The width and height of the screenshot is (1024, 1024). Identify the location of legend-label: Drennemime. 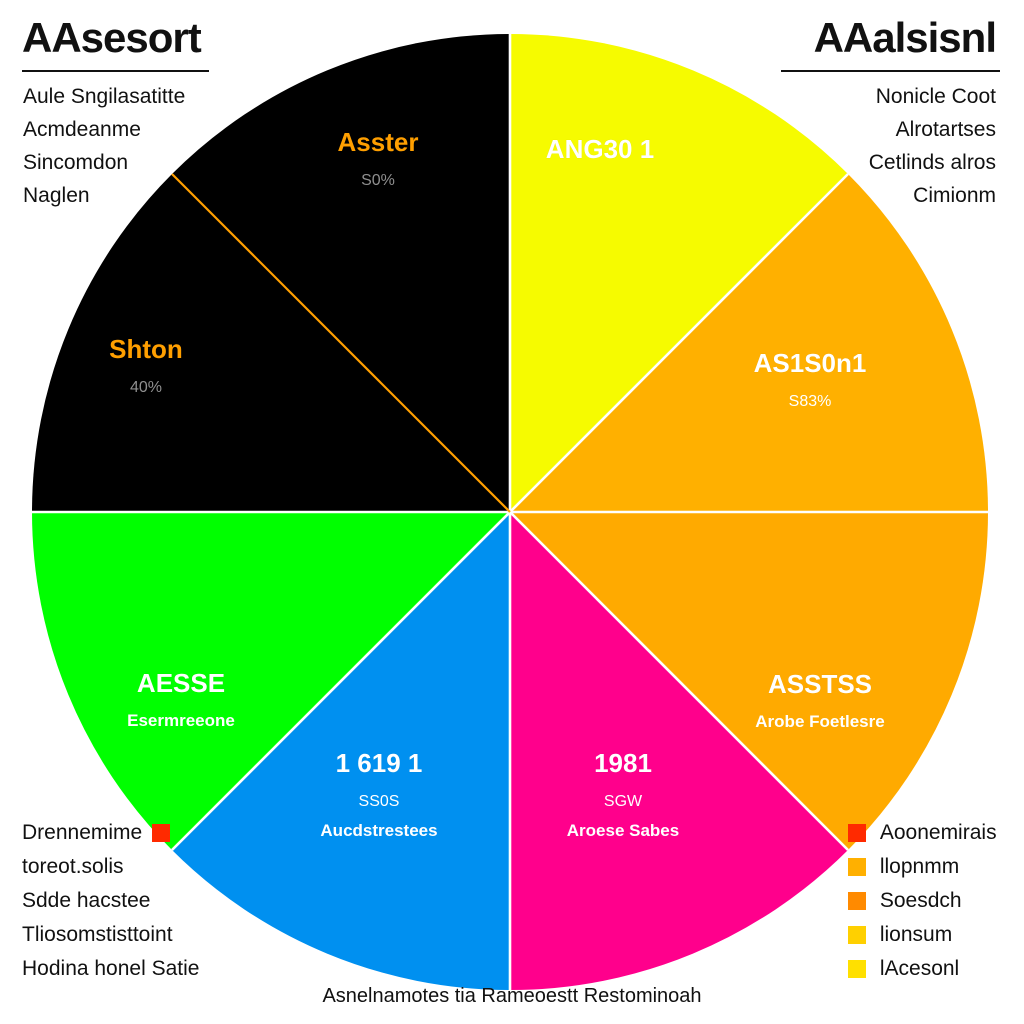
(82, 832).